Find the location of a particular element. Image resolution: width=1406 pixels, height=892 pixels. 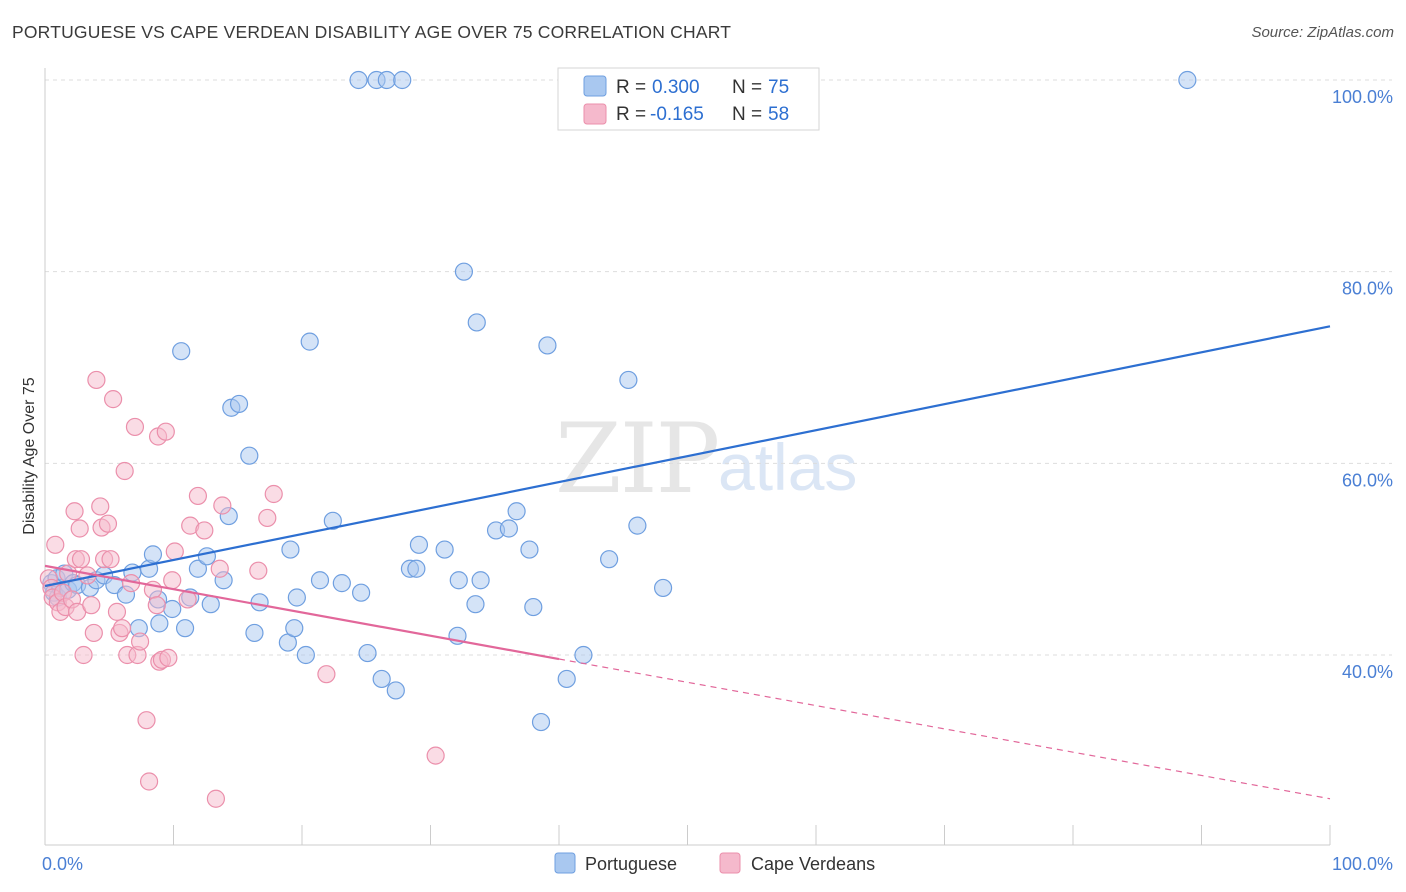

legend-n-label-1: N = is located at coordinates (747, 87).